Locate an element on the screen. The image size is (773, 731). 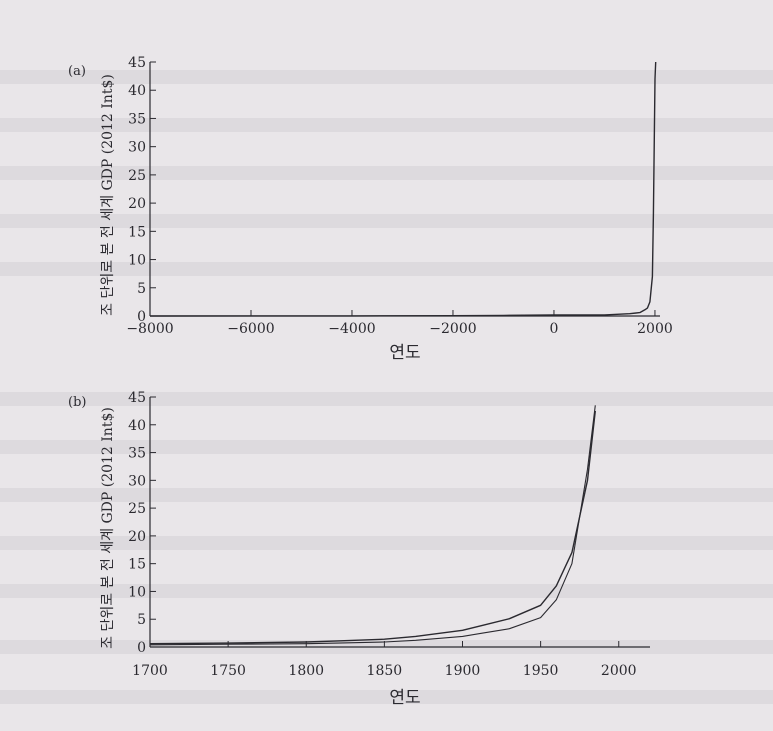
x-tick-label: −8000 is located at coordinates (149, 329).